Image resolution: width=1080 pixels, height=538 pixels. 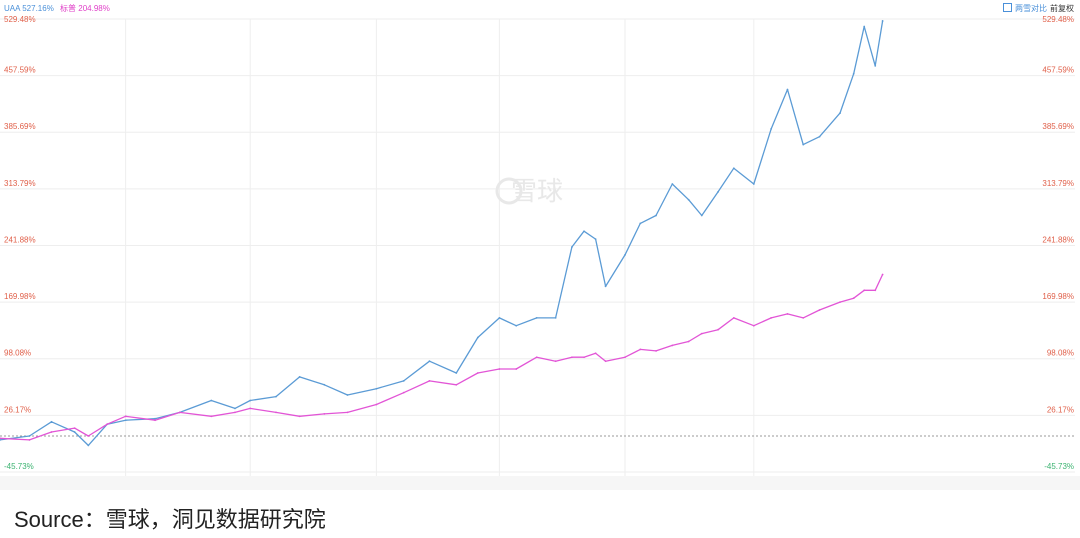 What do you see at coordinates (1058, 70) in the screenshot?
I see `y-tick-label-right: 457.59%` at bounding box center [1058, 70].